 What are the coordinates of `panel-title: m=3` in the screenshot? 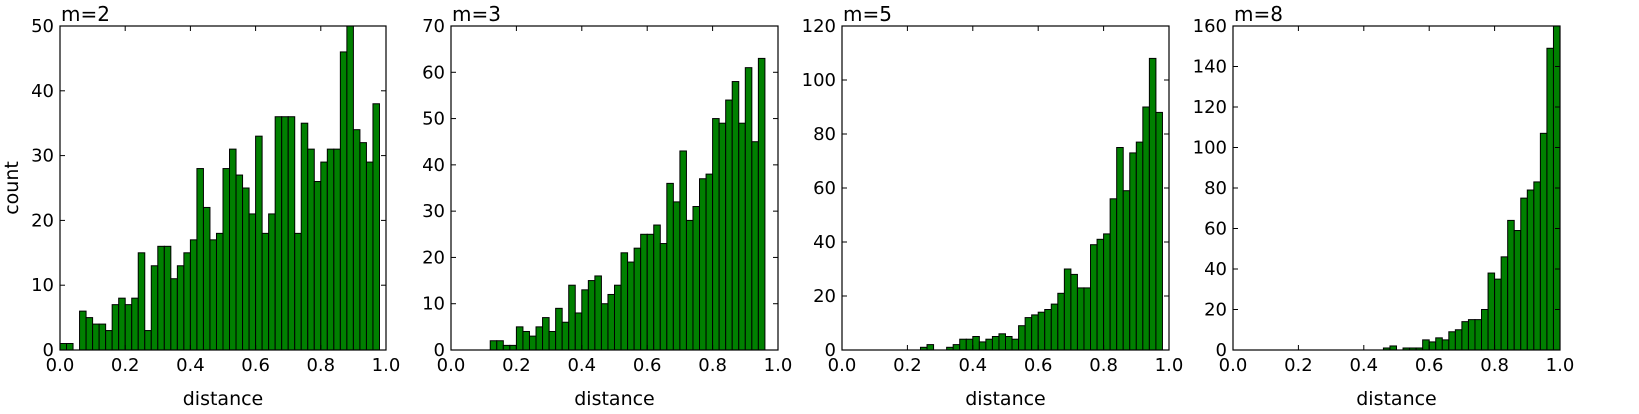 It's located at (476, 14).